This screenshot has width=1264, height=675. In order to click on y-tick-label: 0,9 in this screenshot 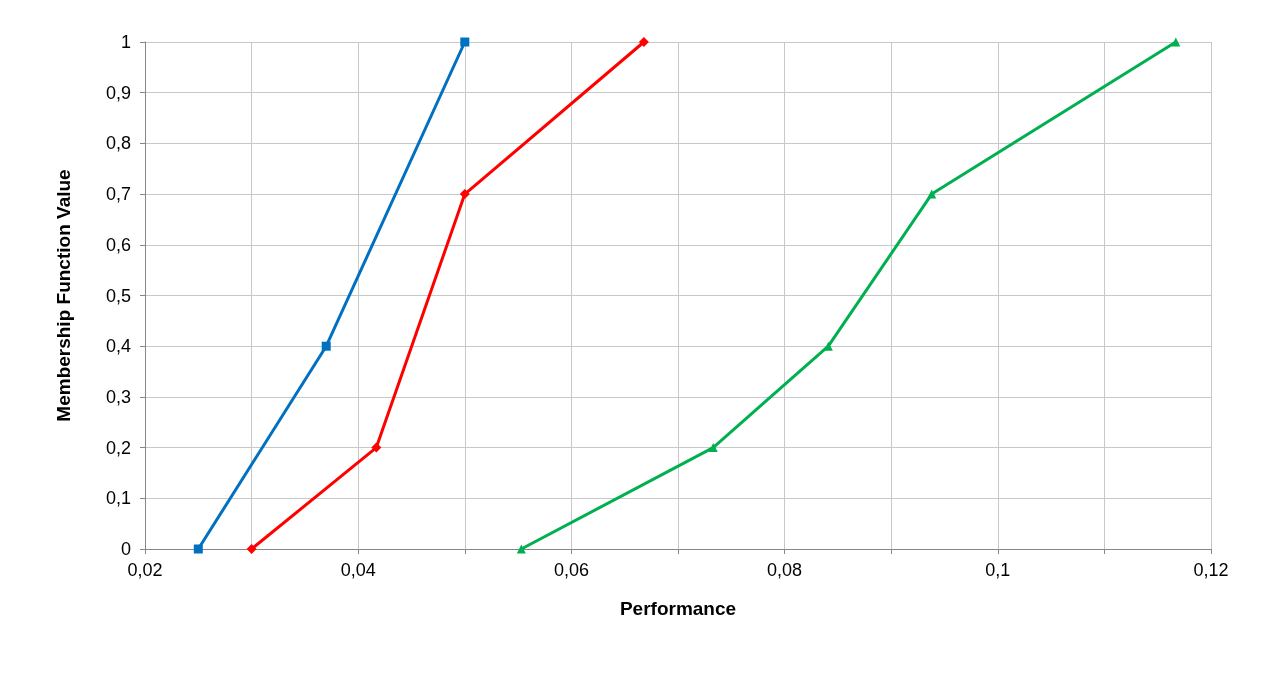, I will do `click(118, 92)`.